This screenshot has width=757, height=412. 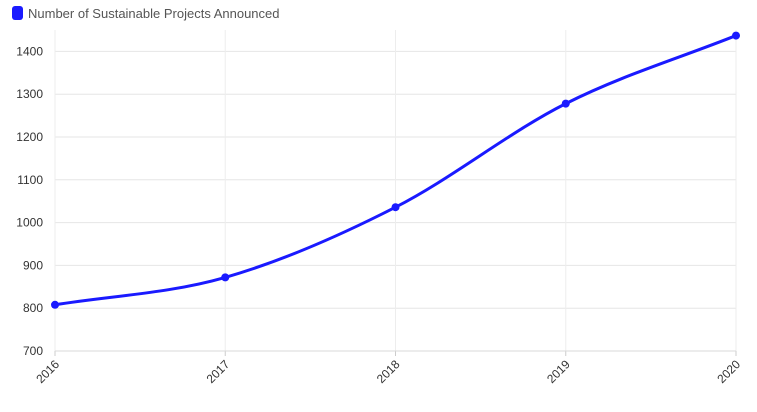 I want to click on legend-label: Number of Sustainable Projects Announced, so click(x=154, y=13).